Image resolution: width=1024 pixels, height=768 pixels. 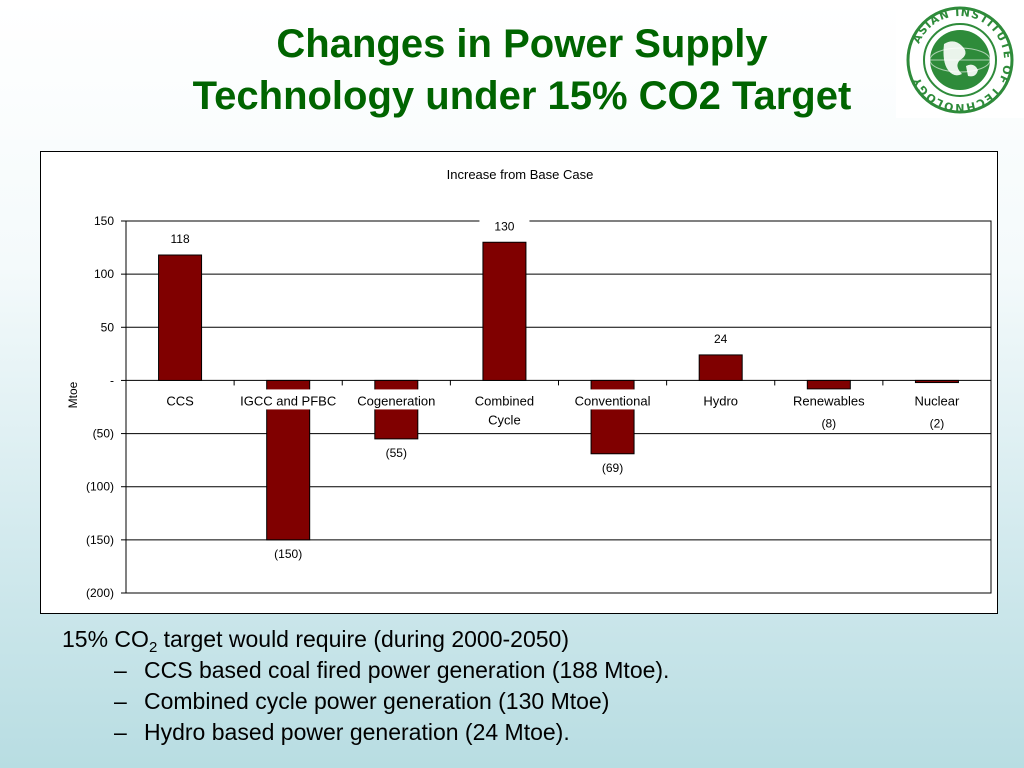 What do you see at coordinates (504, 419) in the screenshot?
I see `x-category-label-text: Cycle` at bounding box center [504, 419].